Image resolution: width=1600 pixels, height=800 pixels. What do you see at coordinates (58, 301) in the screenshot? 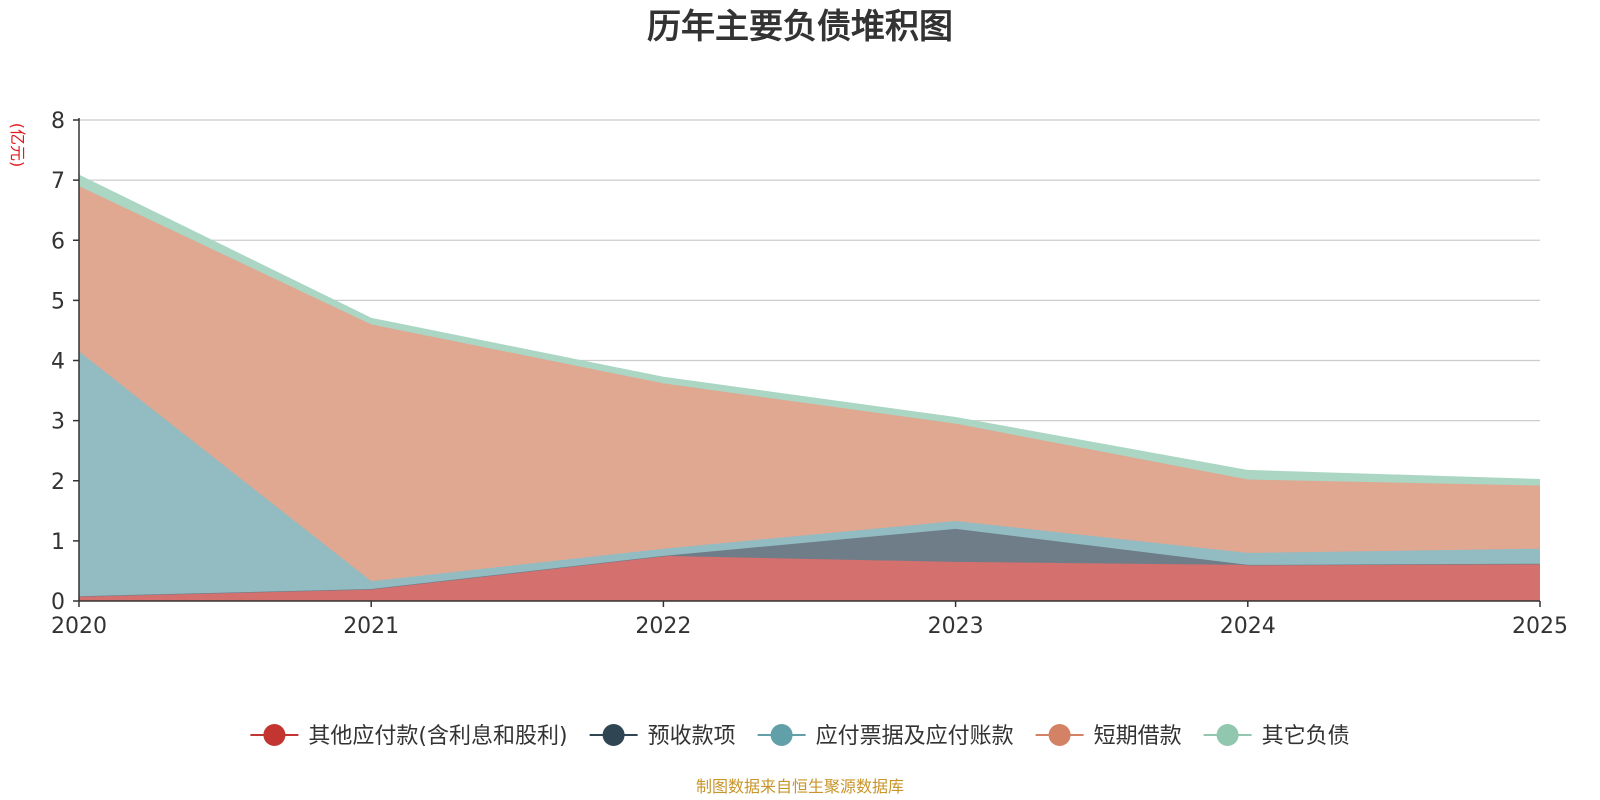
I see `y-tick-label-5: 5` at bounding box center [58, 301].